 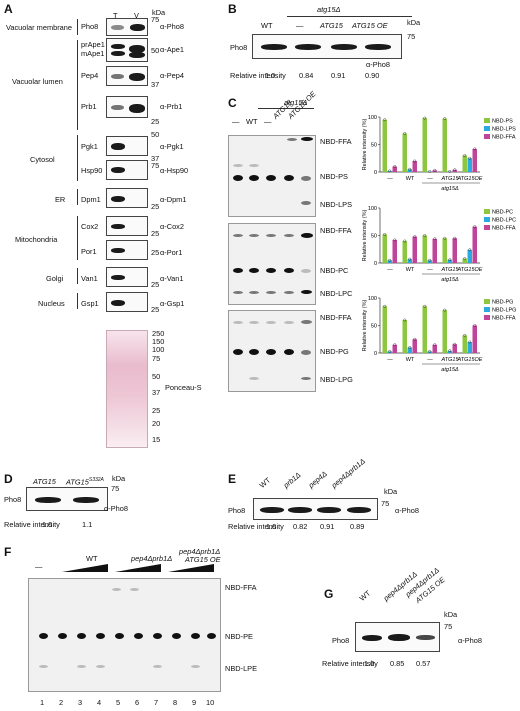 I want to click on ladder-mark: 50, so click(x=156, y=376).